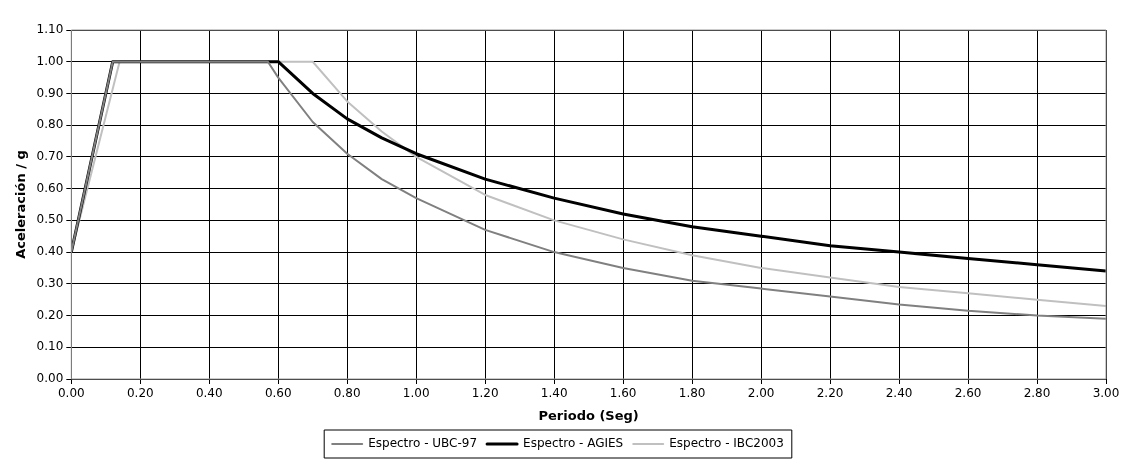  I want to click on x-tick-label: 1.00, so click(416, 393).